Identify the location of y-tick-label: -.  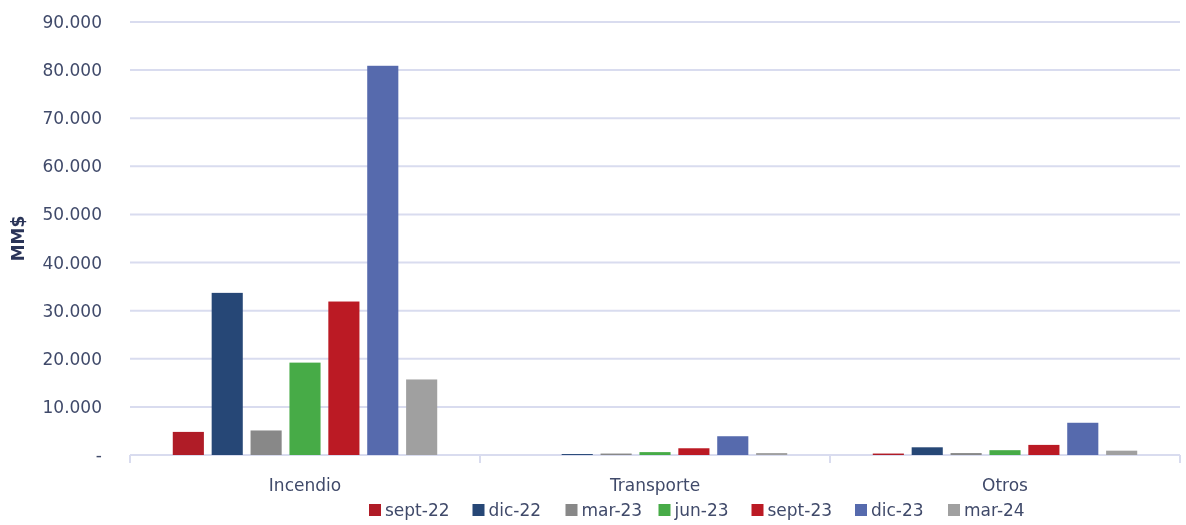
(98, 454).